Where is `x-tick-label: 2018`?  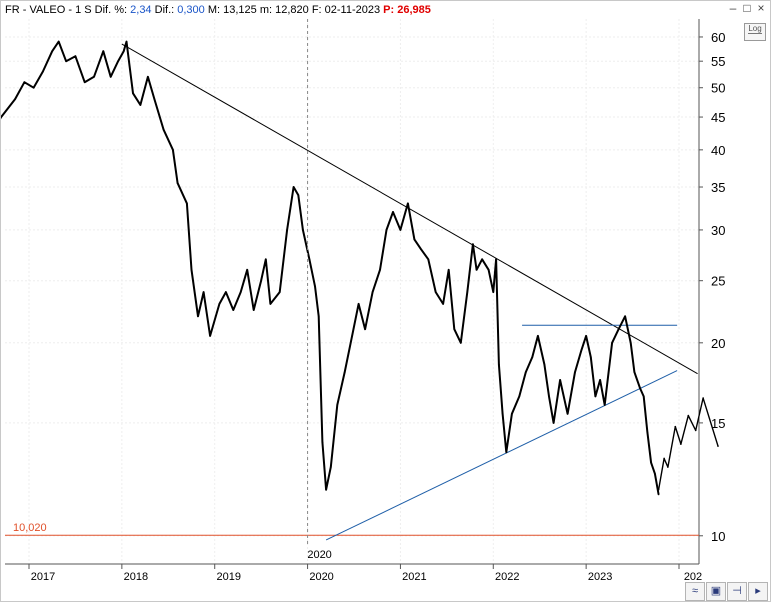
x-tick-label: 2018 is located at coordinates (136, 577).